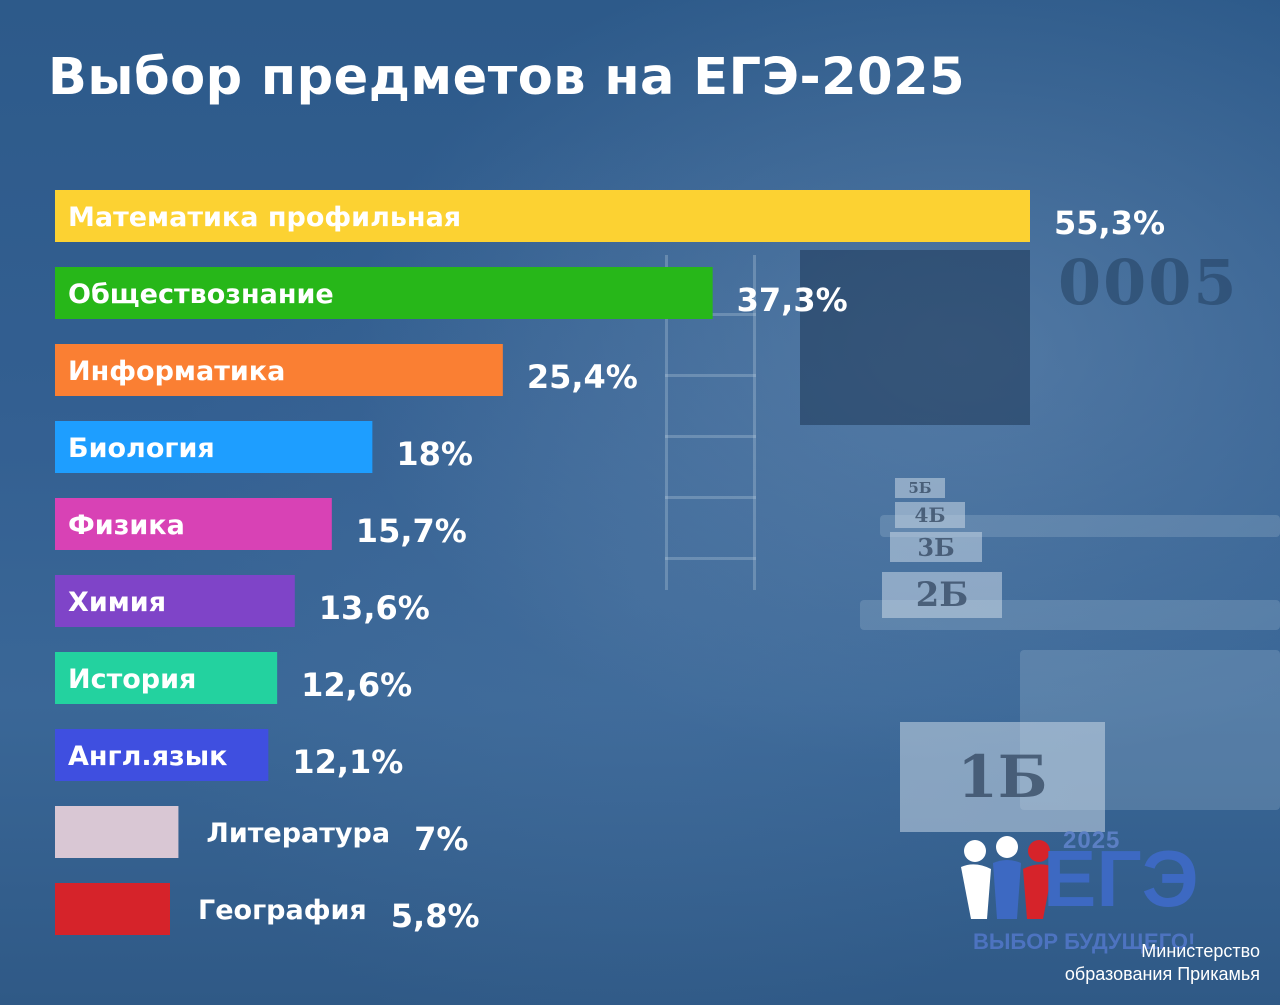  I want to click on bar-category-label: Биология, so click(141, 448).